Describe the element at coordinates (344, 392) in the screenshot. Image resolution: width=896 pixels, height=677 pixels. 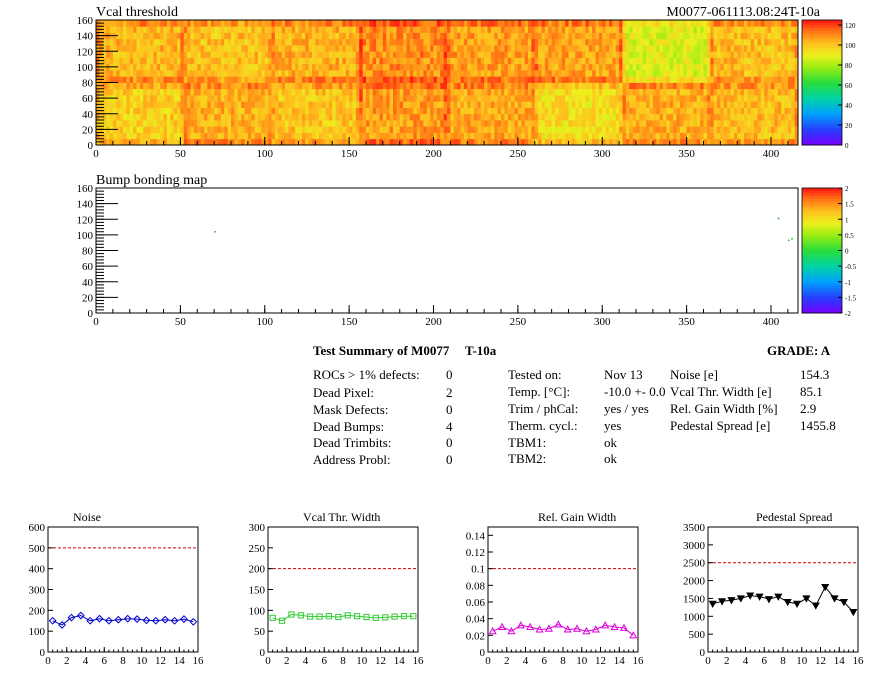
I see `col1-label: Dead Pixel:` at that location.